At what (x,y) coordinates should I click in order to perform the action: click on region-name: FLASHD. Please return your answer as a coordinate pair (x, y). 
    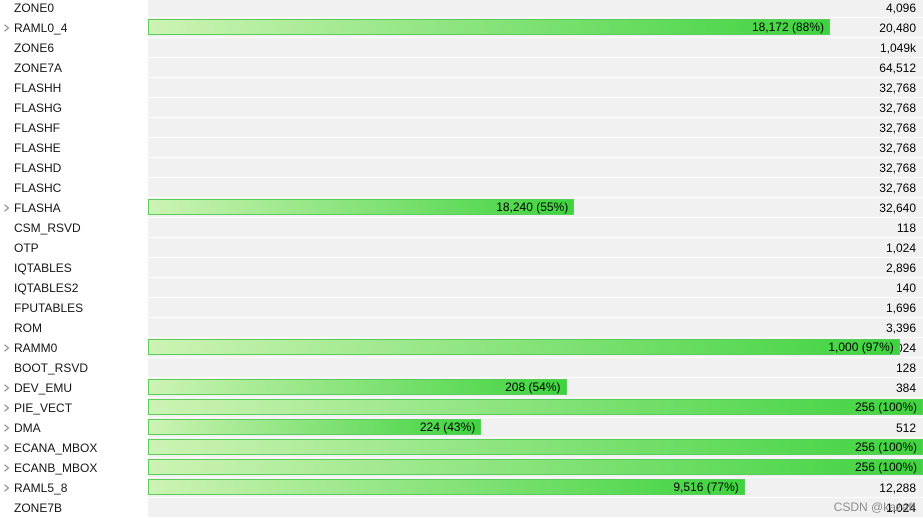
    Looking at the image, I should click on (38, 168).